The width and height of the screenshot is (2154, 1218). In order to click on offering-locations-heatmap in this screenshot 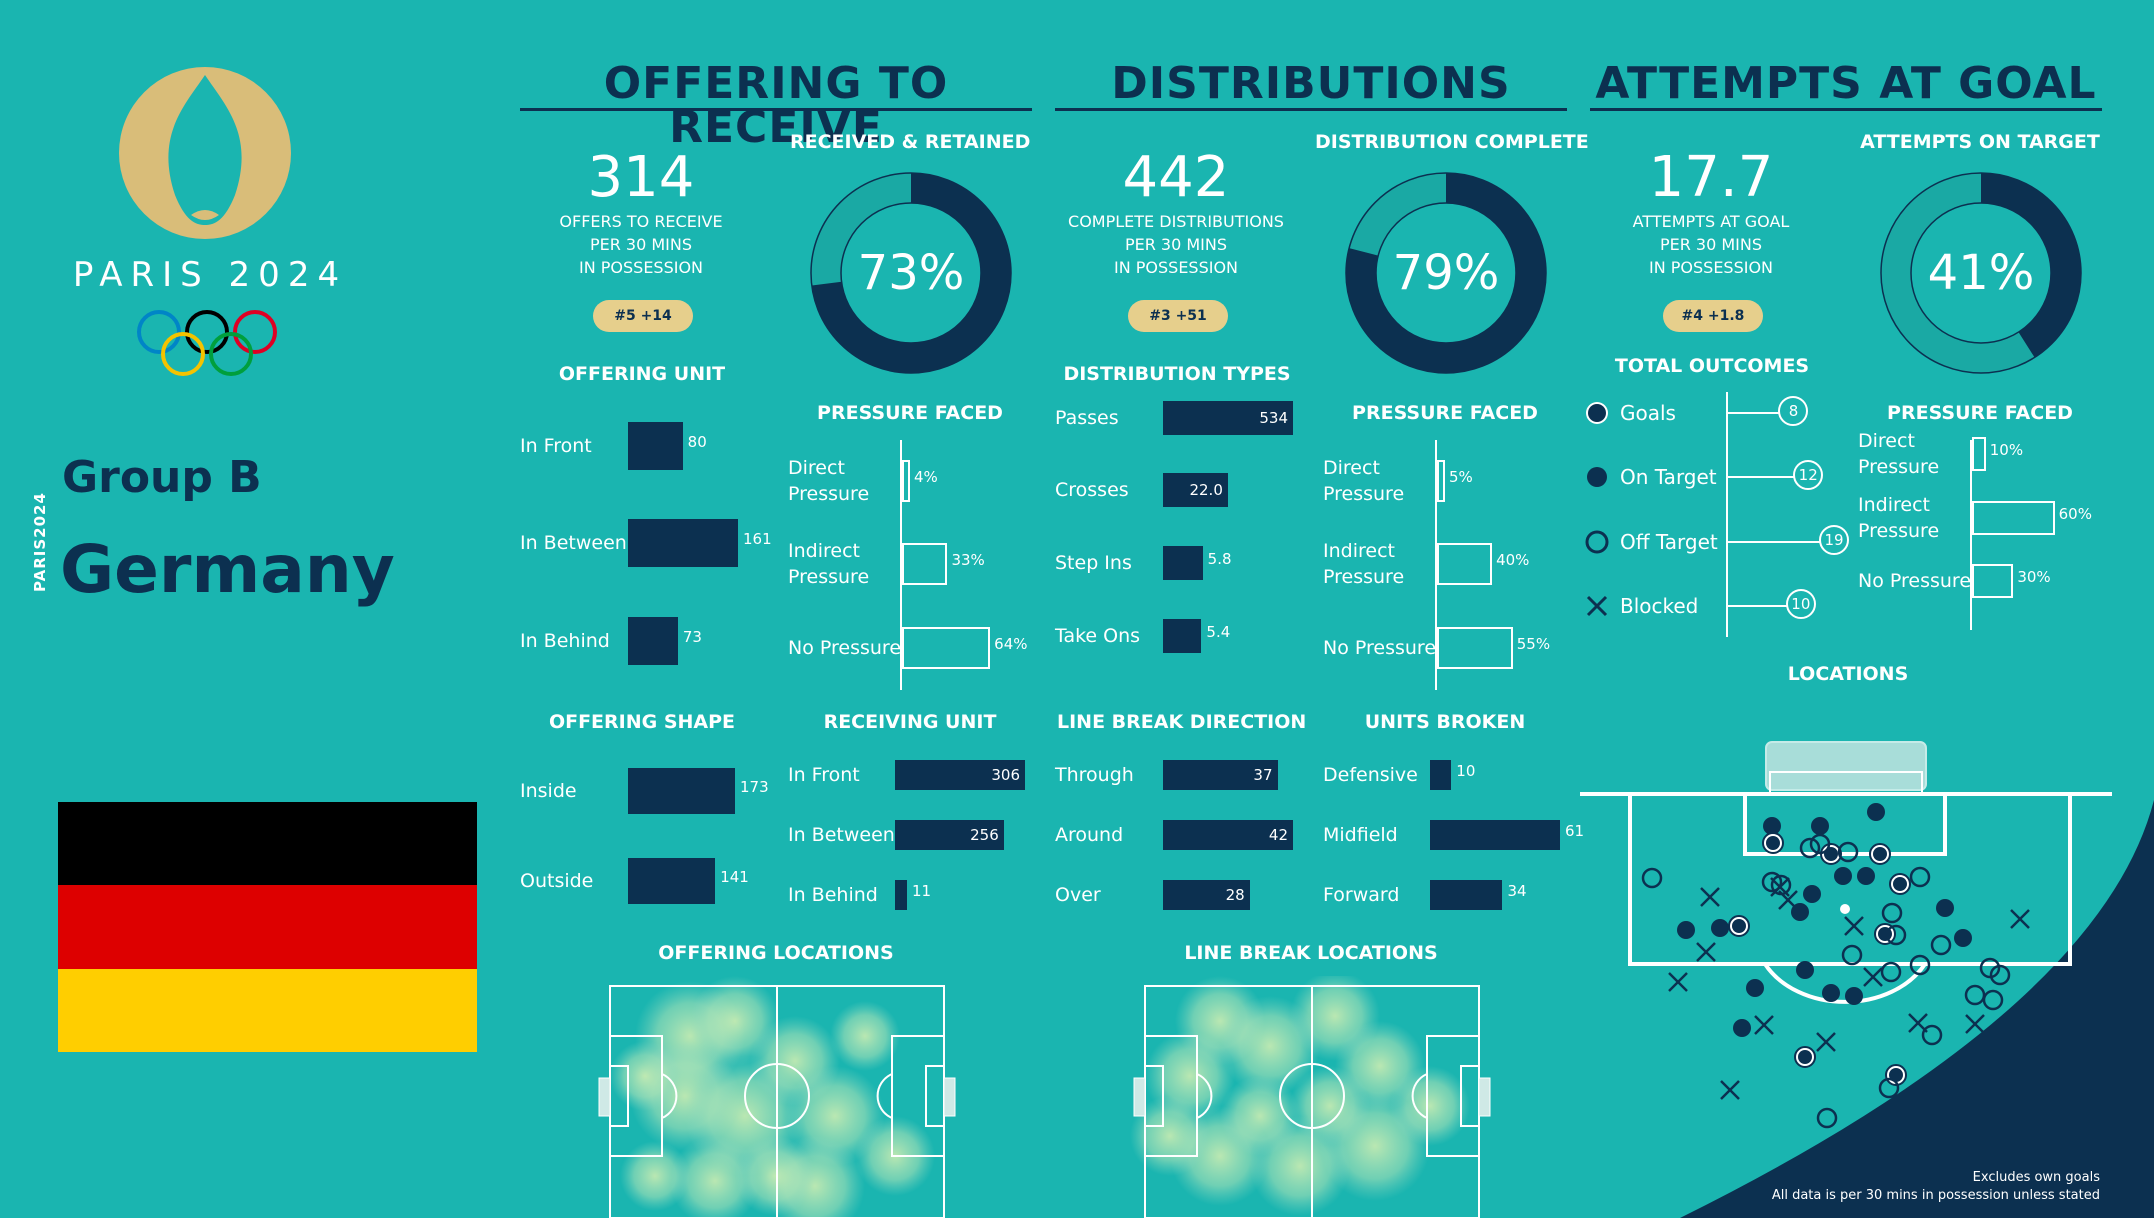, I will do `click(777, 1097)`.